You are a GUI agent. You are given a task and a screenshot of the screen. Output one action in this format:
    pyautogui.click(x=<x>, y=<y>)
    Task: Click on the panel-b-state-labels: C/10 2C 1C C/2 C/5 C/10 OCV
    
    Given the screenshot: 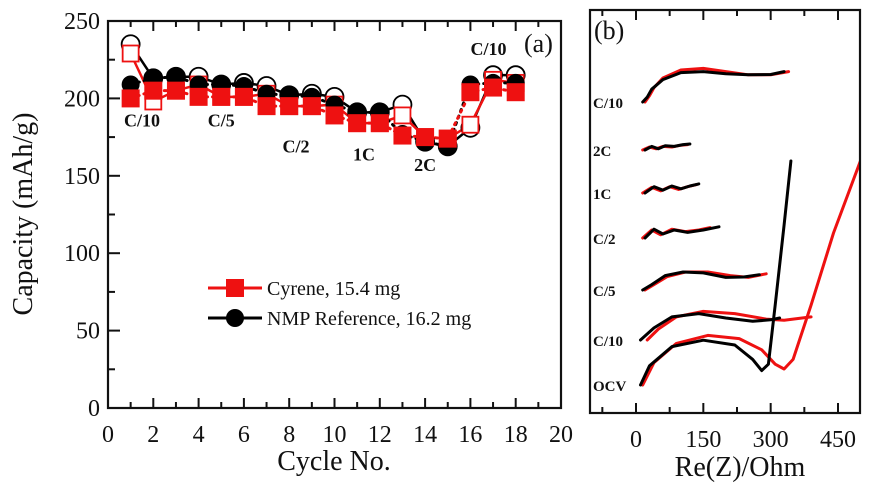 What is the action you would take?
    pyautogui.click(x=610, y=245)
    